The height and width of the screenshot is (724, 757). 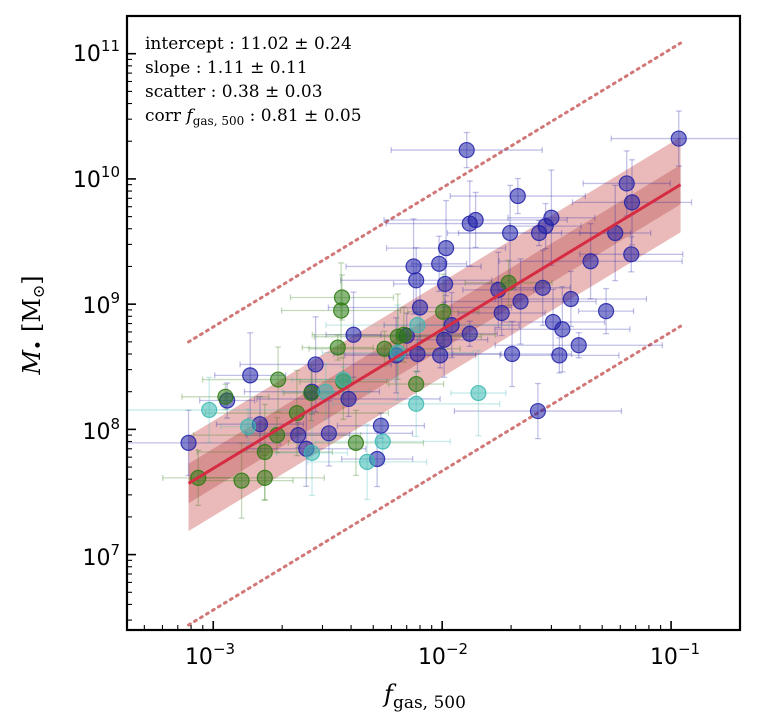 What do you see at coordinates (101, 556) in the screenshot?
I see `y-tick-label-7: 10⁷` at bounding box center [101, 556].